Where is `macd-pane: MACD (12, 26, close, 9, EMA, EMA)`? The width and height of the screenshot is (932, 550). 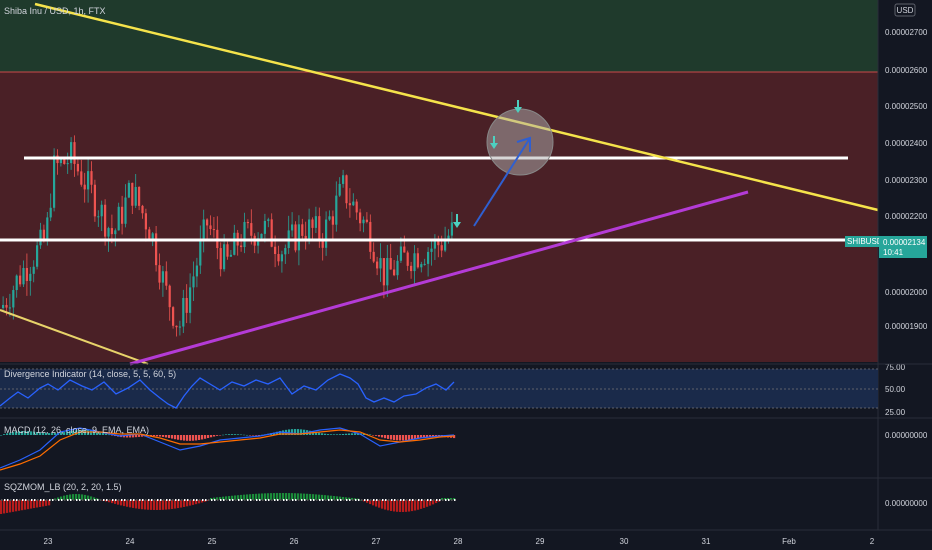
macd-pane: MACD (12, 26, close, 9, EMA, EMA) is located at coordinates (466, 444).